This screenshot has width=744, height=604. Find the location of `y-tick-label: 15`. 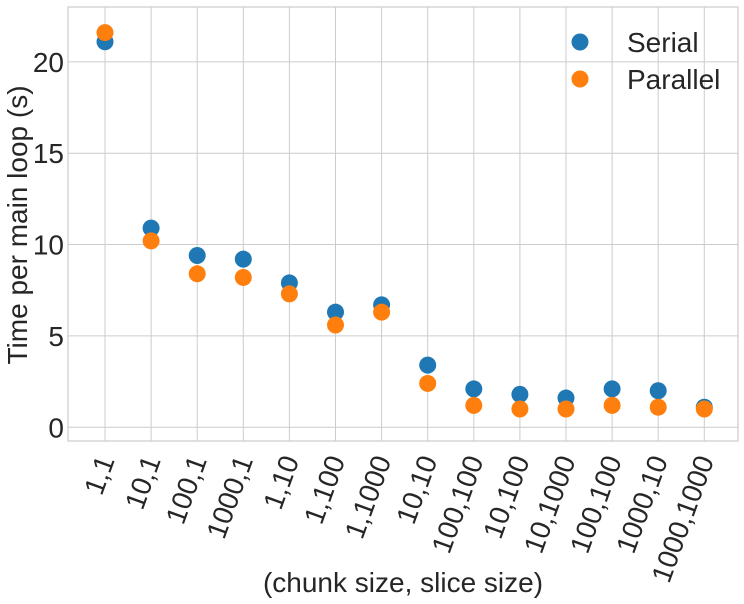

y-tick-label: 15 is located at coordinates (48, 153).